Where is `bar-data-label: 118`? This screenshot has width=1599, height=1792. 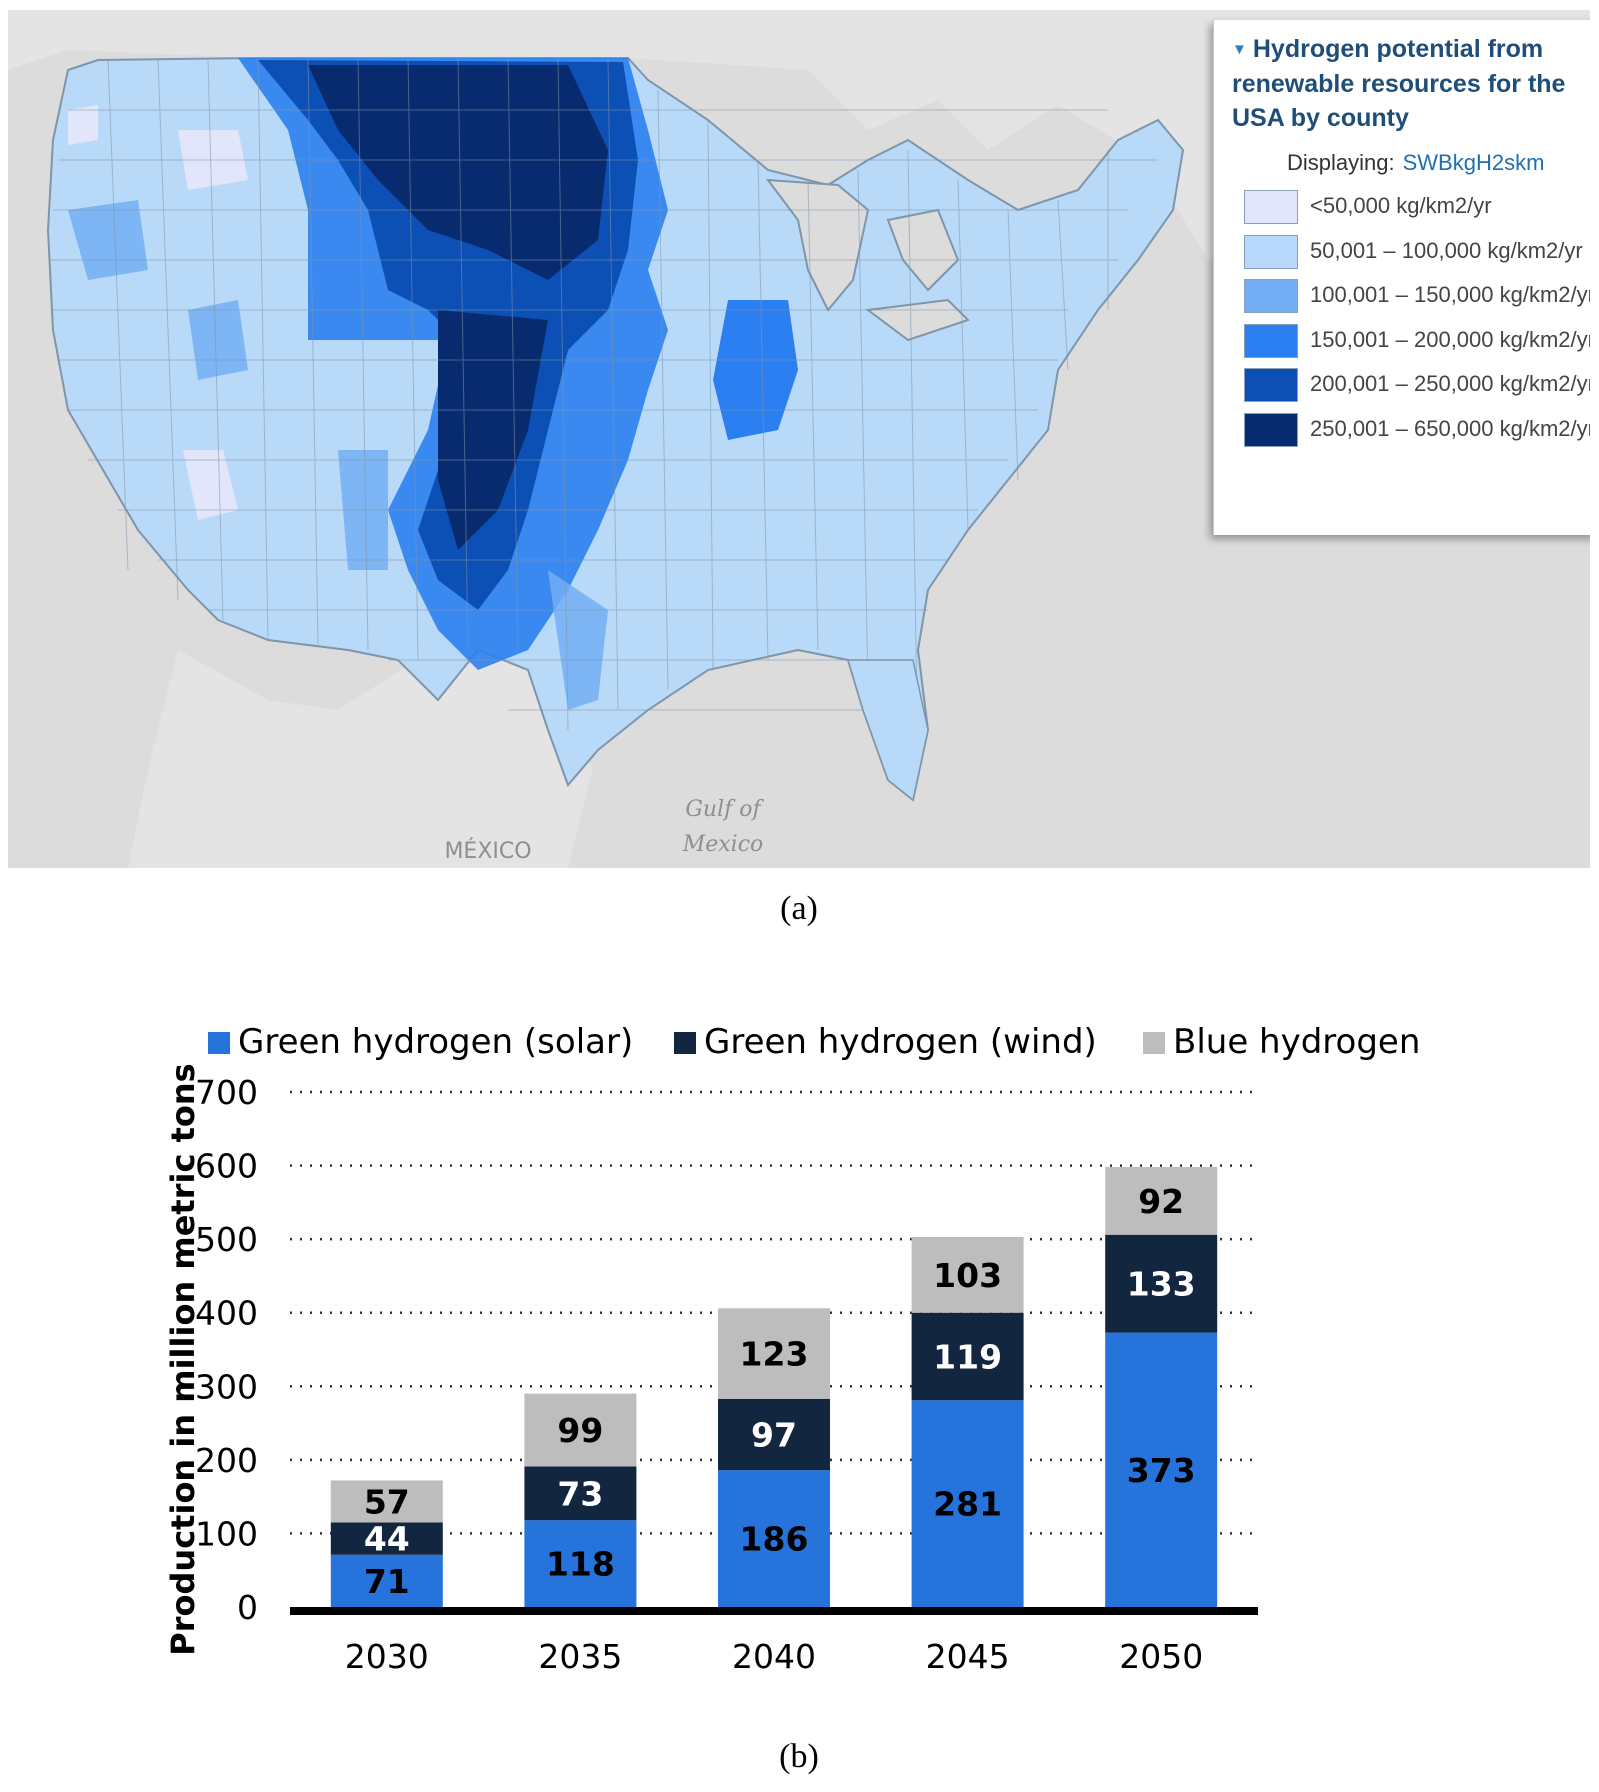
bar-data-label: 118 is located at coordinates (580, 1564).